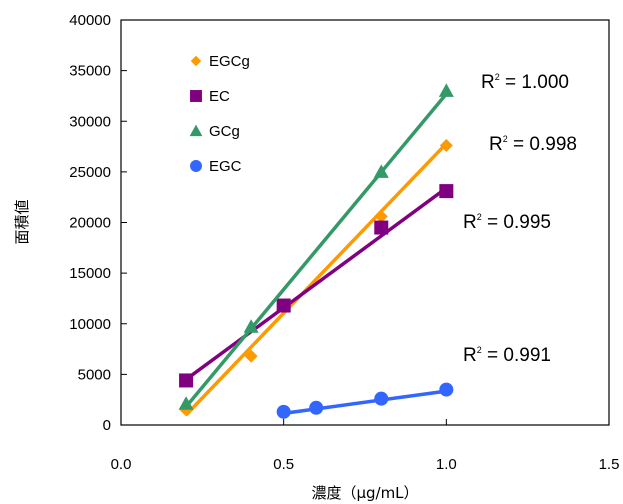 Image resolution: width=623 pixels, height=504 pixels. I want to click on y-tick-label: 20000, so click(90, 223).